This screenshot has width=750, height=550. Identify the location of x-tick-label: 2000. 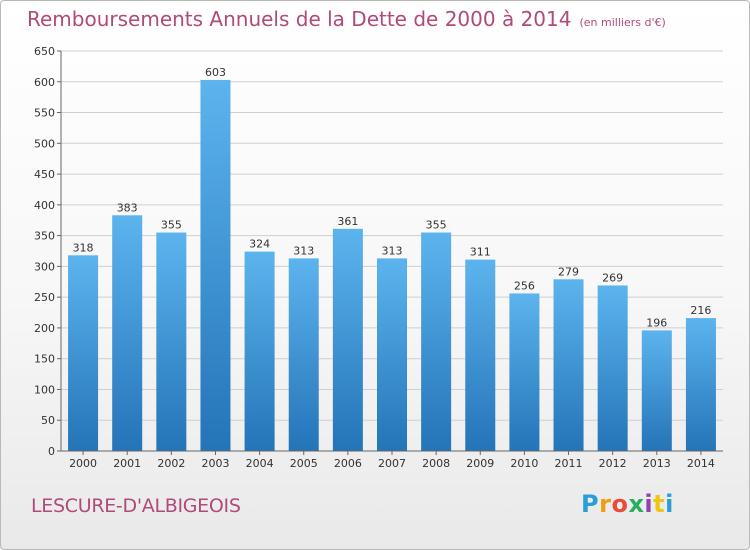
(83, 463).